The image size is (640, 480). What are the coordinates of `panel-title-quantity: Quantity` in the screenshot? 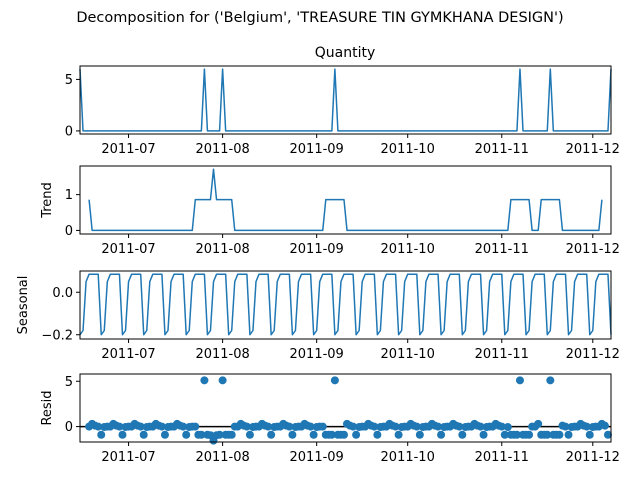 It's located at (345, 53).